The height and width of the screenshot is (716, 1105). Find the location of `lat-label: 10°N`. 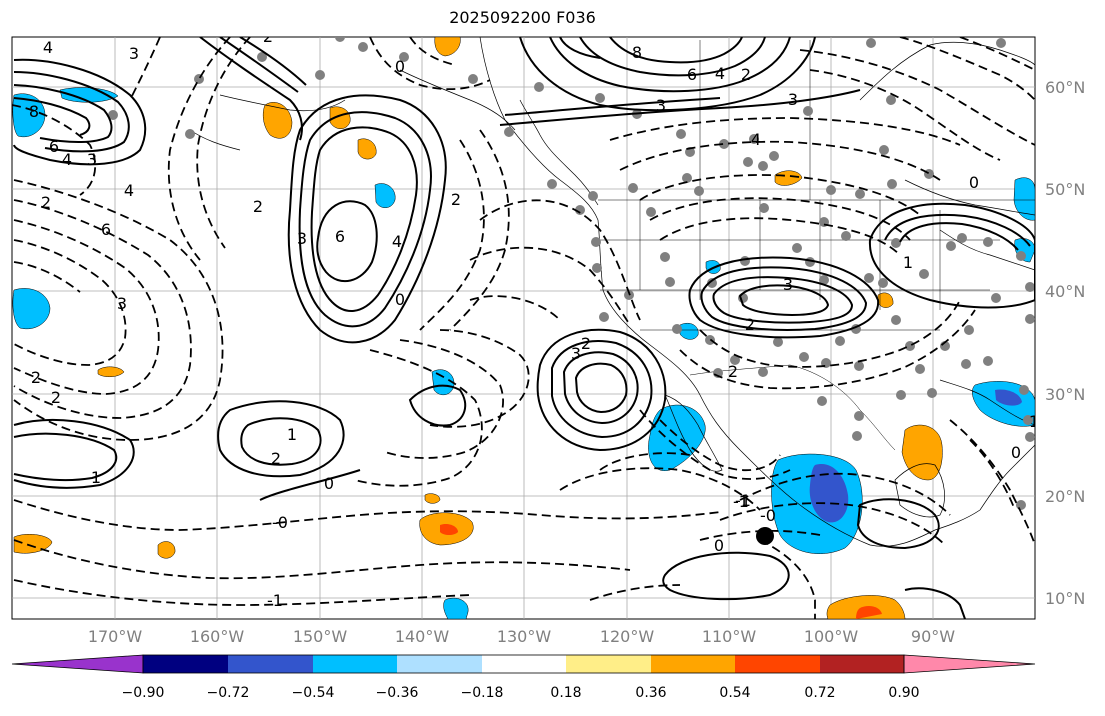

lat-label: 10°N is located at coordinates (1065, 598).